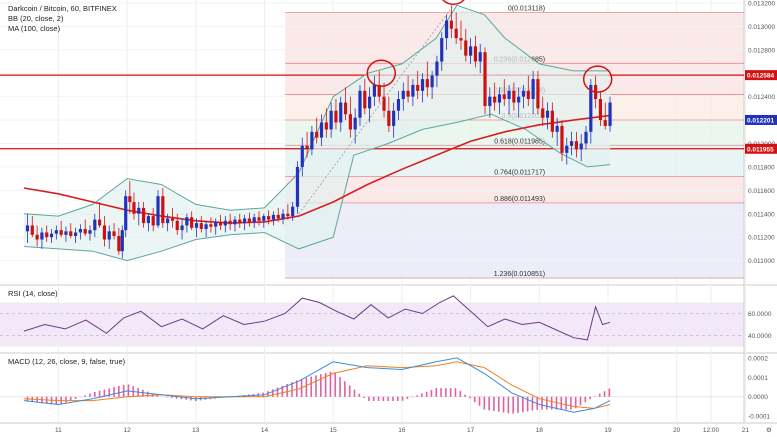 This screenshot has width=777, height=437. Describe the element at coordinates (67, 361) in the screenshot. I see `macd-legend: MACD (12, 26, close, 9, false, true)` at that location.